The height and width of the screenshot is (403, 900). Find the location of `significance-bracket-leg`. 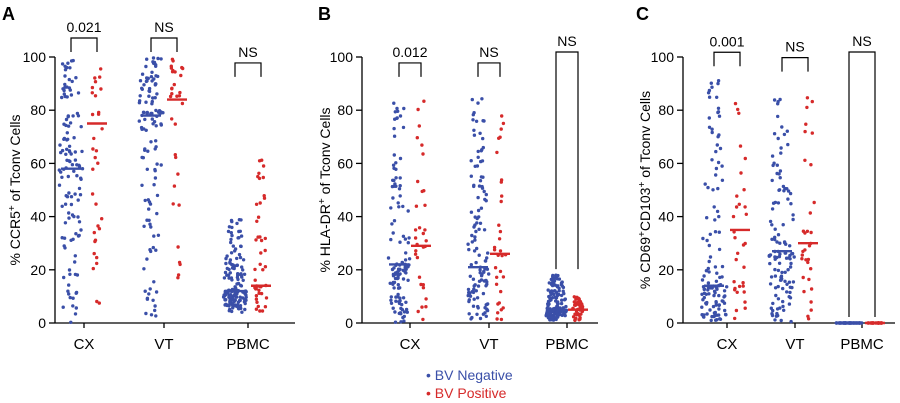

significance-bracket-leg is located at coordinates (862, 191).